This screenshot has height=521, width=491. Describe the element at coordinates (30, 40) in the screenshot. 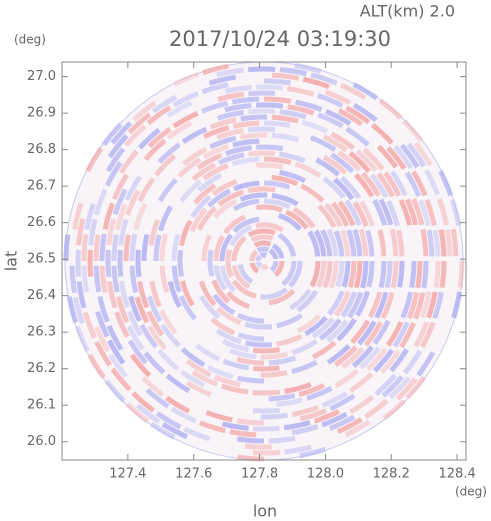

I see `y-unit: (deg)` at that location.